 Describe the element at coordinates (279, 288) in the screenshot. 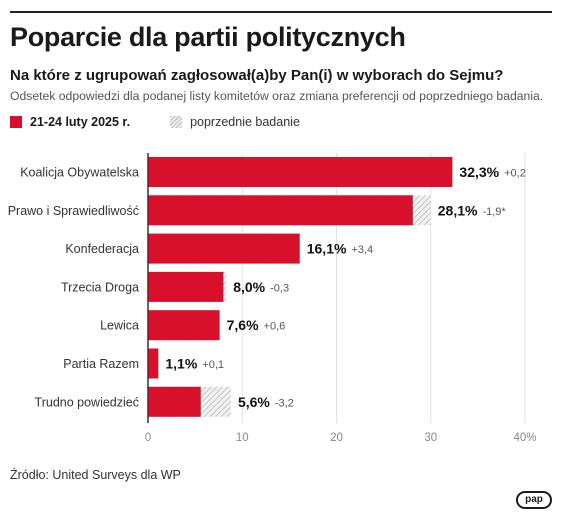

I see `change-label: -0,3` at that location.